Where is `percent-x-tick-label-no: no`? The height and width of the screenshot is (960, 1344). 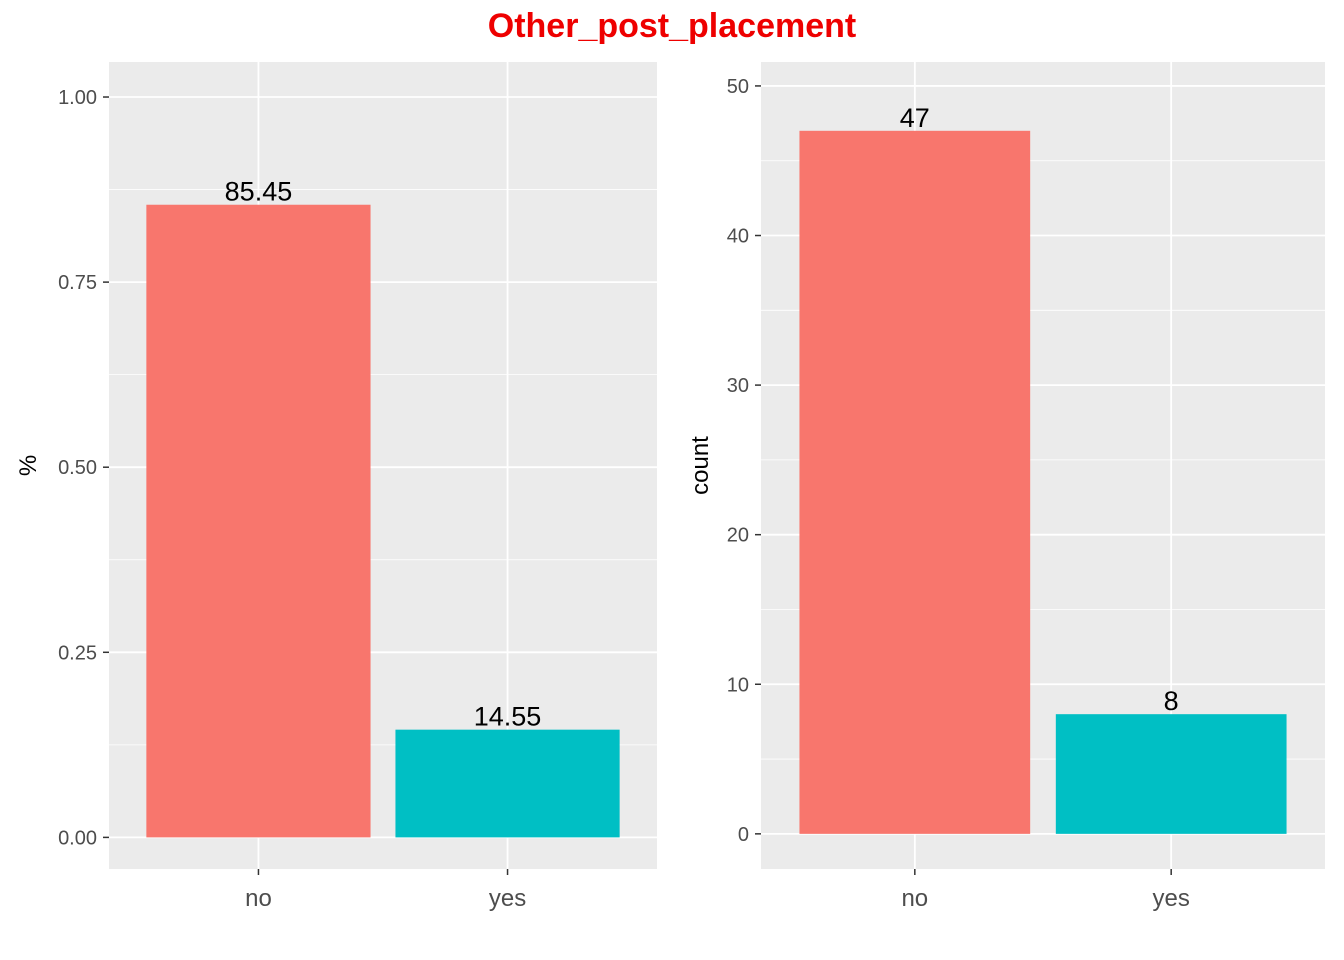 percent-x-tick-label-no: no is located at coordinates (258, 898).